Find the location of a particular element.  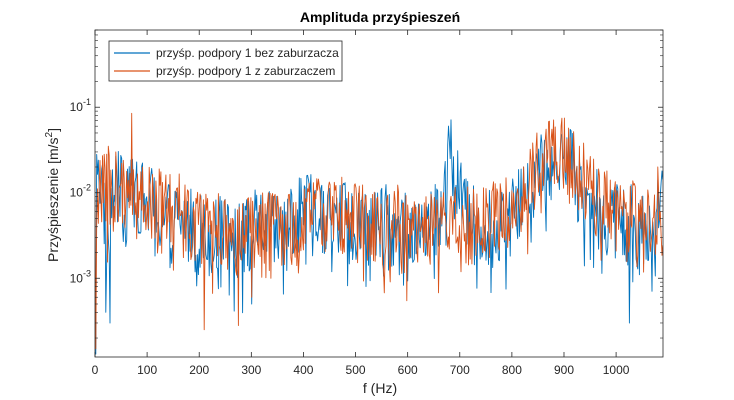

chart-title: Amplituda przyśpieszeń is located at coordinates (380, 17).